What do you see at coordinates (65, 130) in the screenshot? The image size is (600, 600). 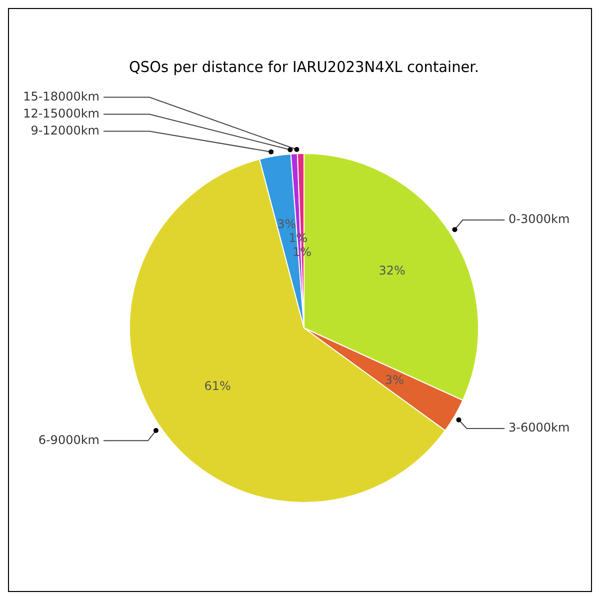 I see `slice-label: 9-12000km` at bounding box center [65, 130].